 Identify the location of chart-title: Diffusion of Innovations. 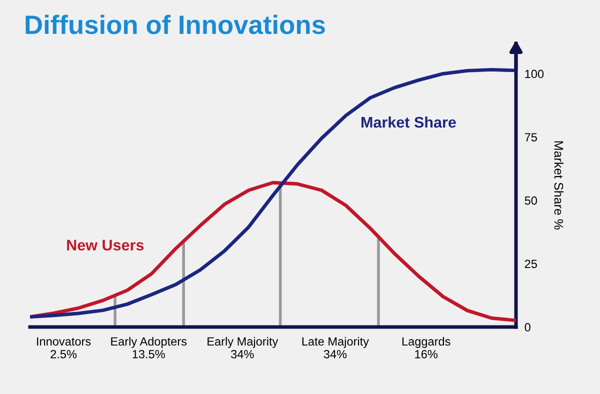
(175, 24).